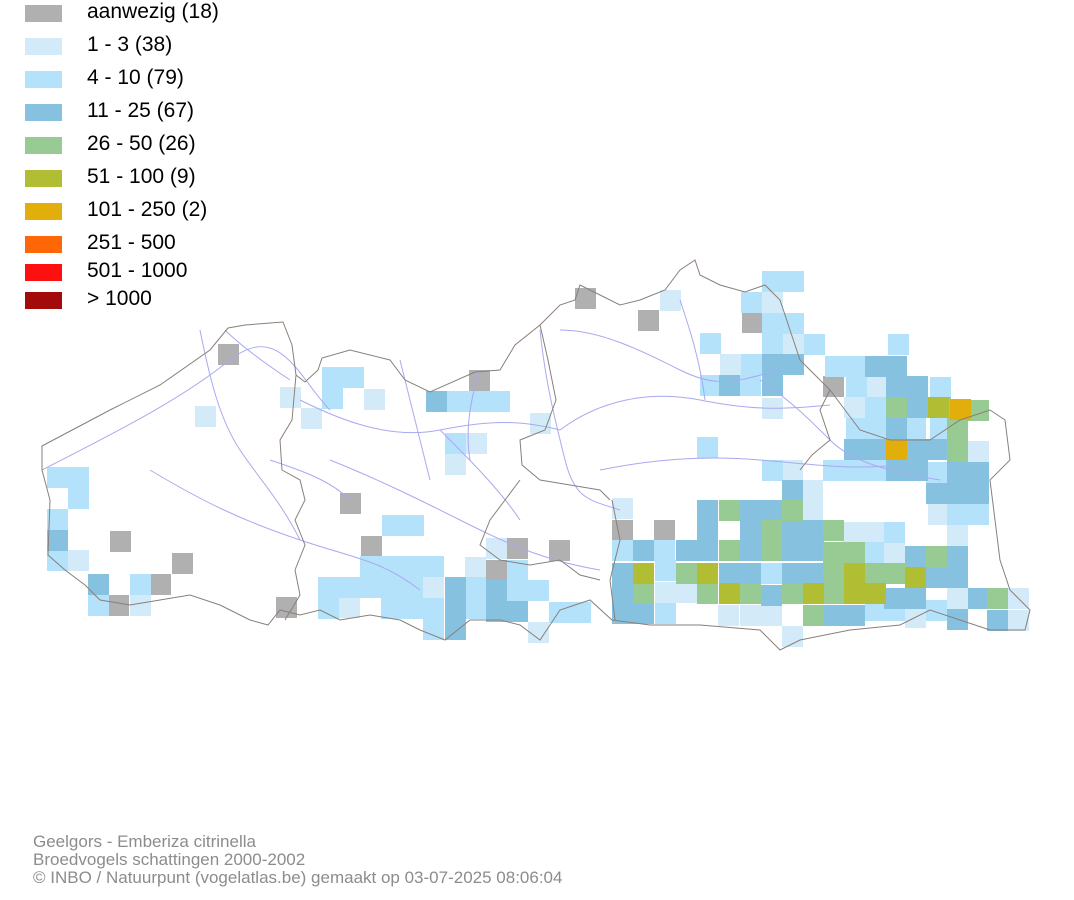 This screenshot has height=900, width=1074. Describe the element at coordinates (147, 209) in the screenshot. I see `legend-label: 101 - 250 (2)` at that location.